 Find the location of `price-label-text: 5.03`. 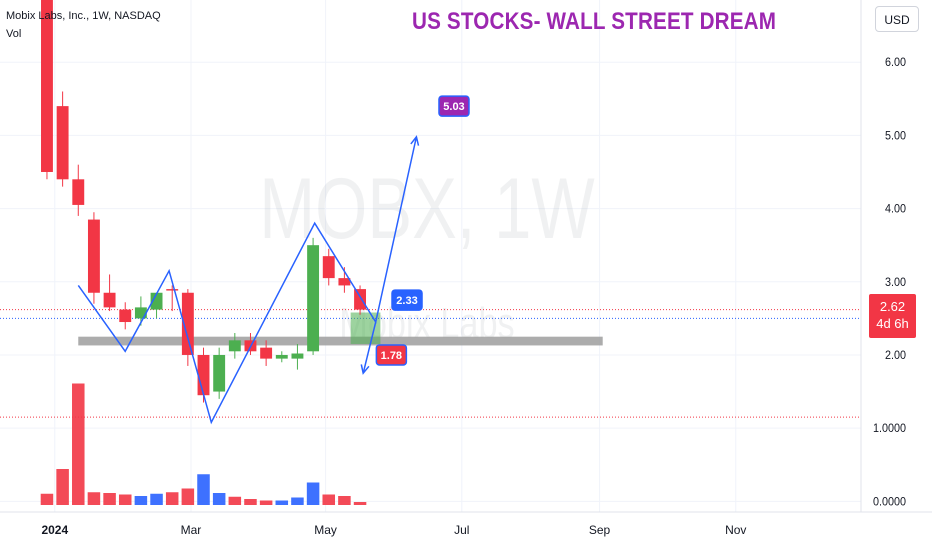

price-label-text: 5.03 is located at coordinates (453, 107).